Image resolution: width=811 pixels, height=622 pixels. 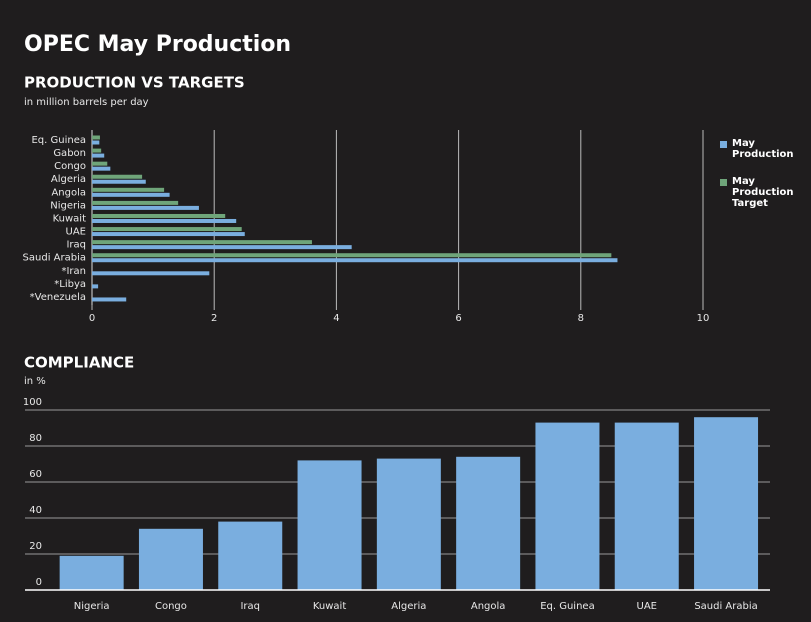 I want to click on legend-item: May Production, so click(x=760, y=149).